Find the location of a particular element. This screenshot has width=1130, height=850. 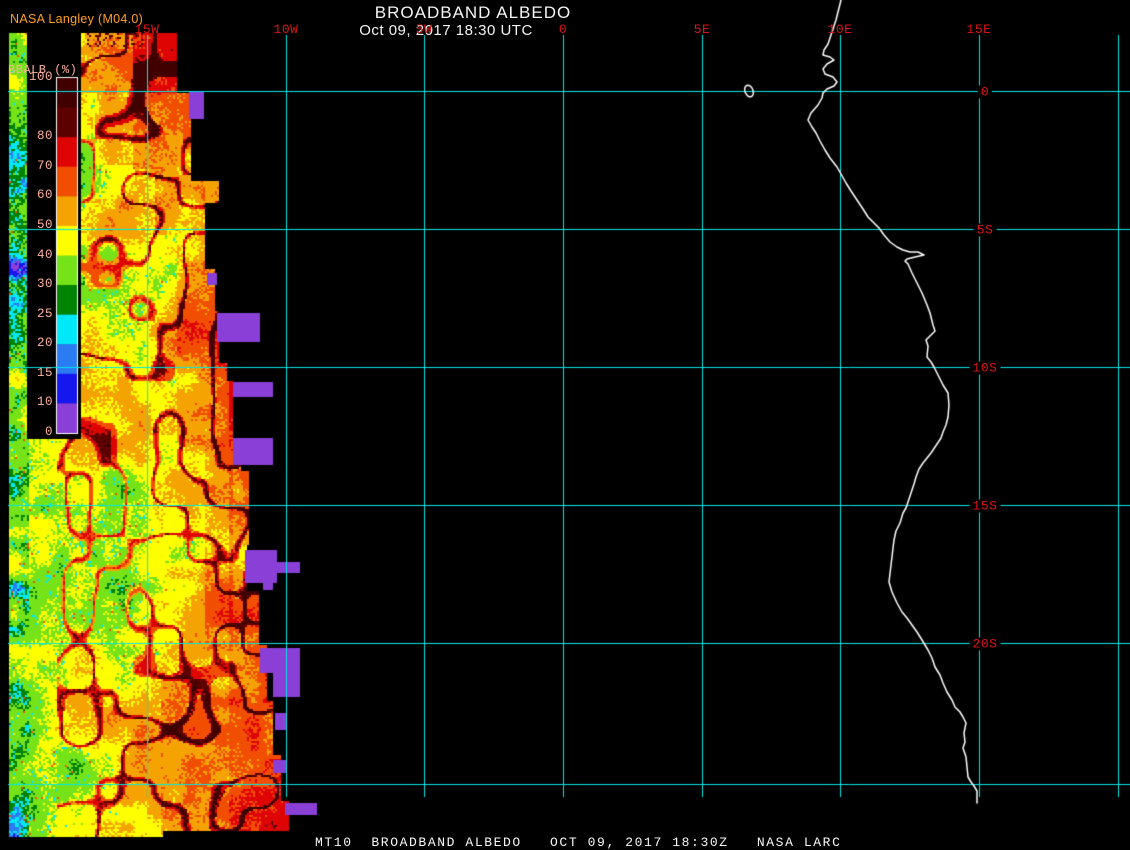

legend-tick-label: 40 is located at coordinates (44, 254).